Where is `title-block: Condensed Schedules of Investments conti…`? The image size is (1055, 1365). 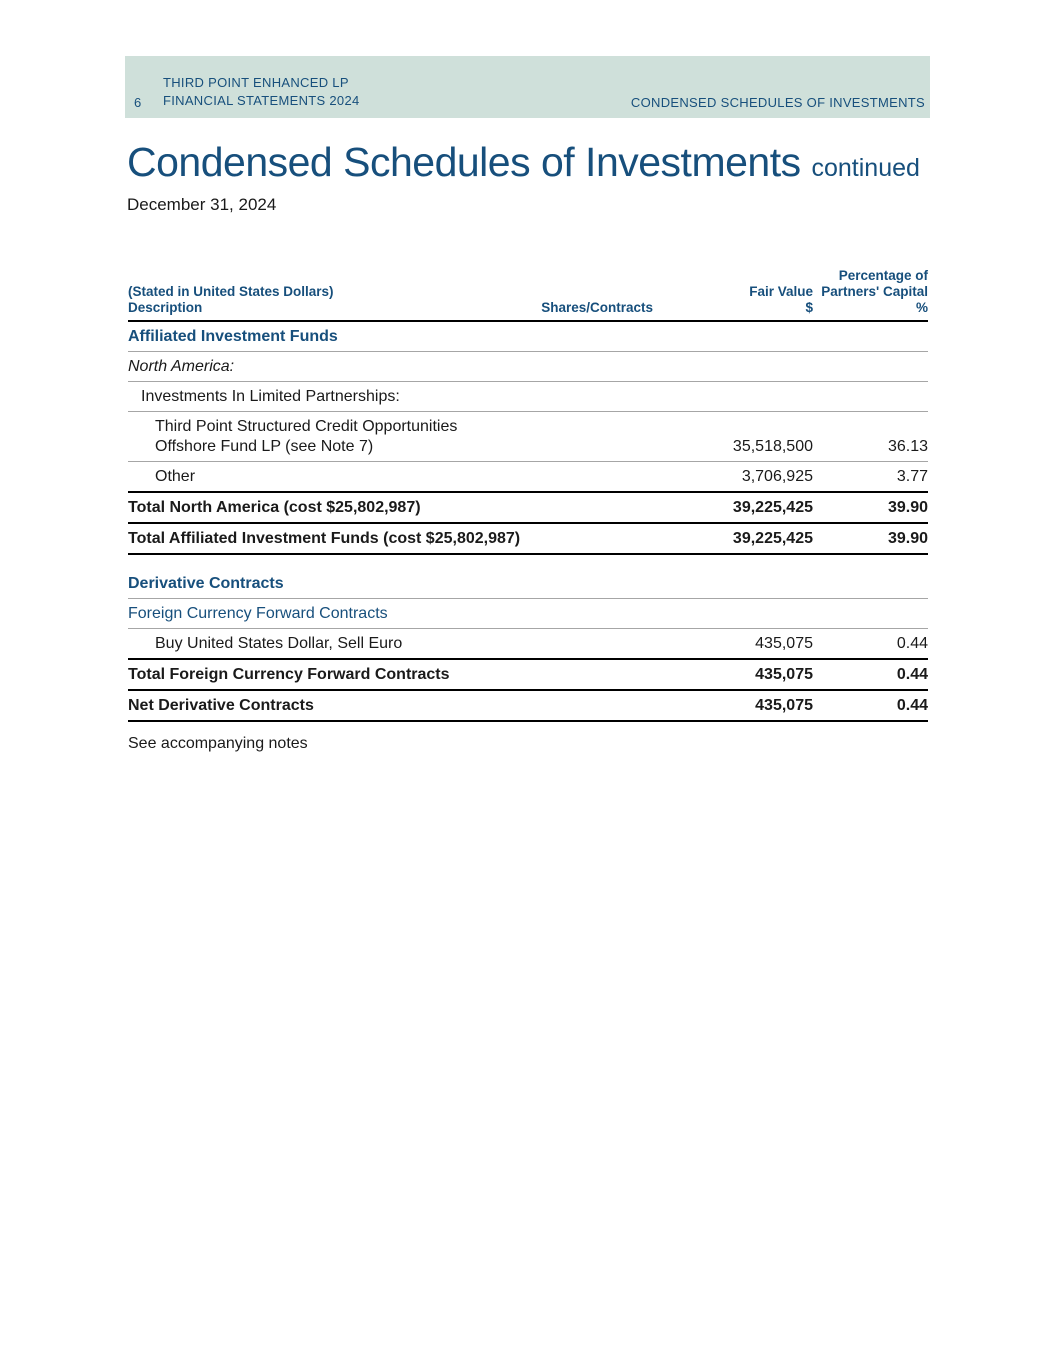 title-block: Condensed Schedules of Investments conti… is located at coordinates (577, 177).